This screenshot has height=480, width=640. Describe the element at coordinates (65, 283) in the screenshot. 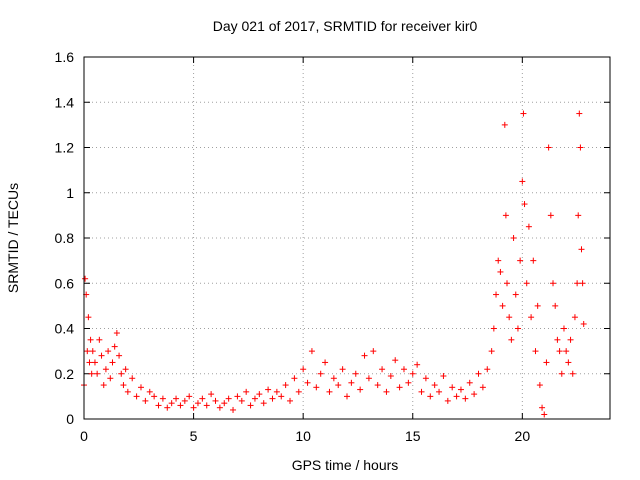

I see `y-tick-label: 0.6` at that location.